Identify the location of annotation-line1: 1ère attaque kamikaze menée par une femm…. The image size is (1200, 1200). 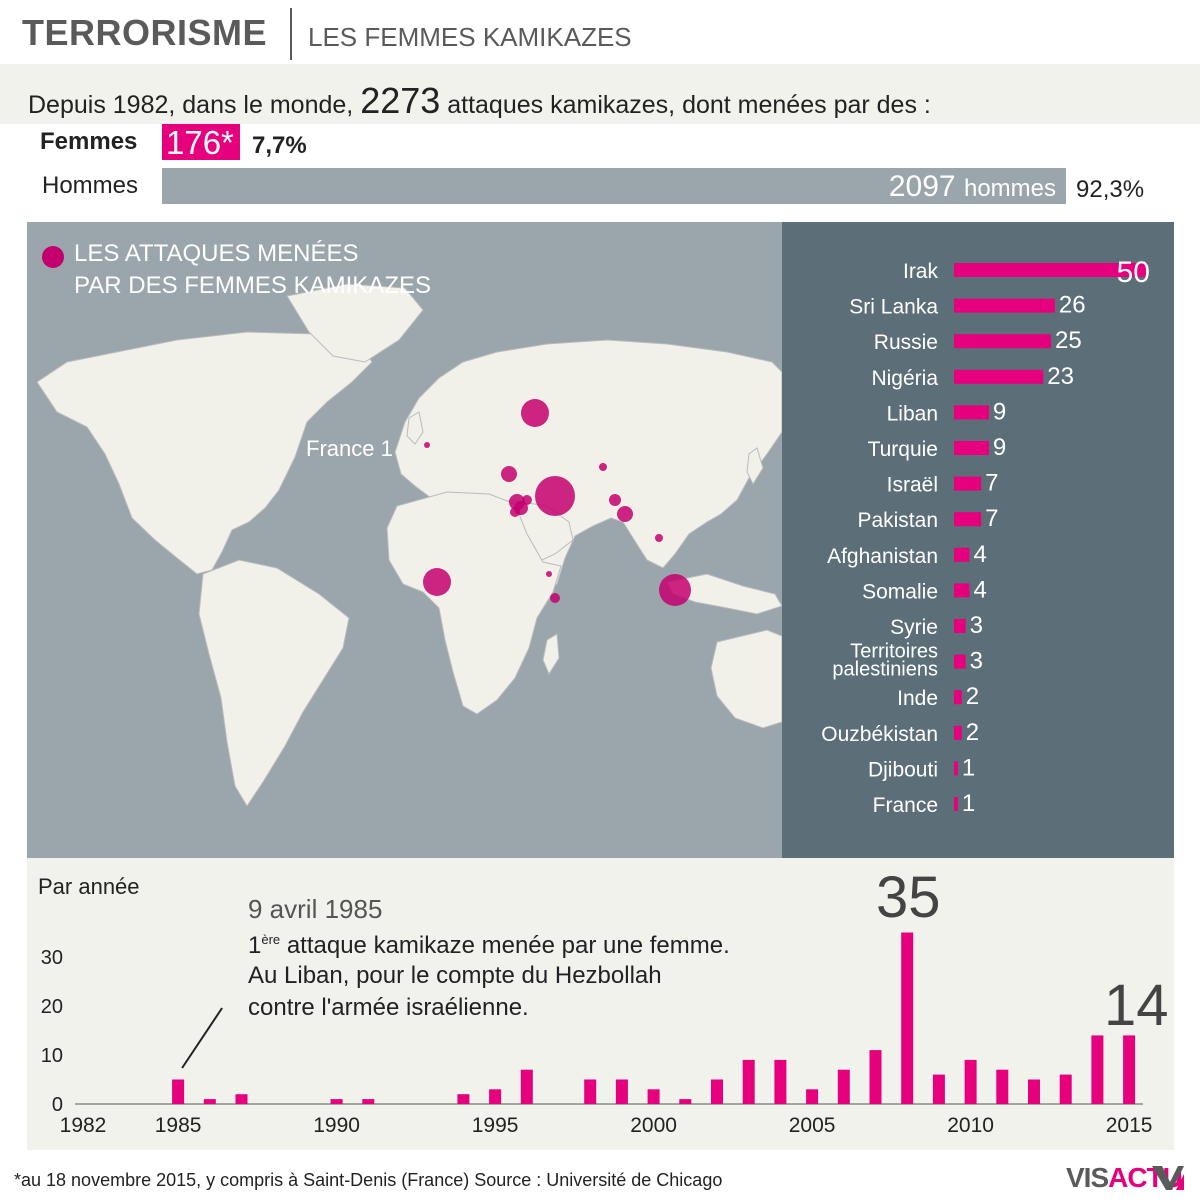
(489, 946).